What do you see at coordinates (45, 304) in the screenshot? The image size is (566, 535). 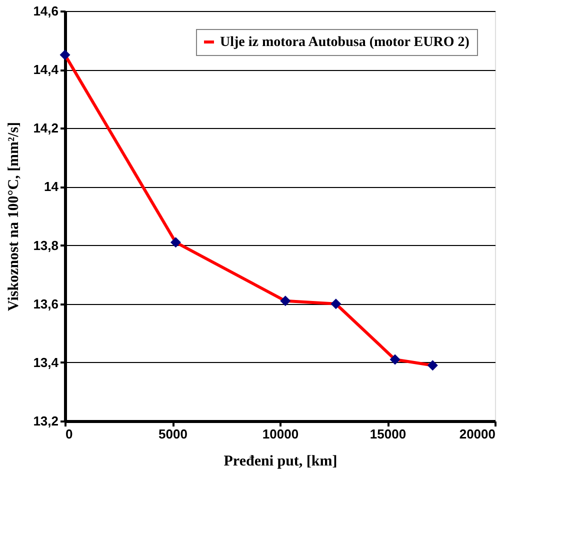 I see `y-tick-label: 13,6` at bounding box center [45, 304].